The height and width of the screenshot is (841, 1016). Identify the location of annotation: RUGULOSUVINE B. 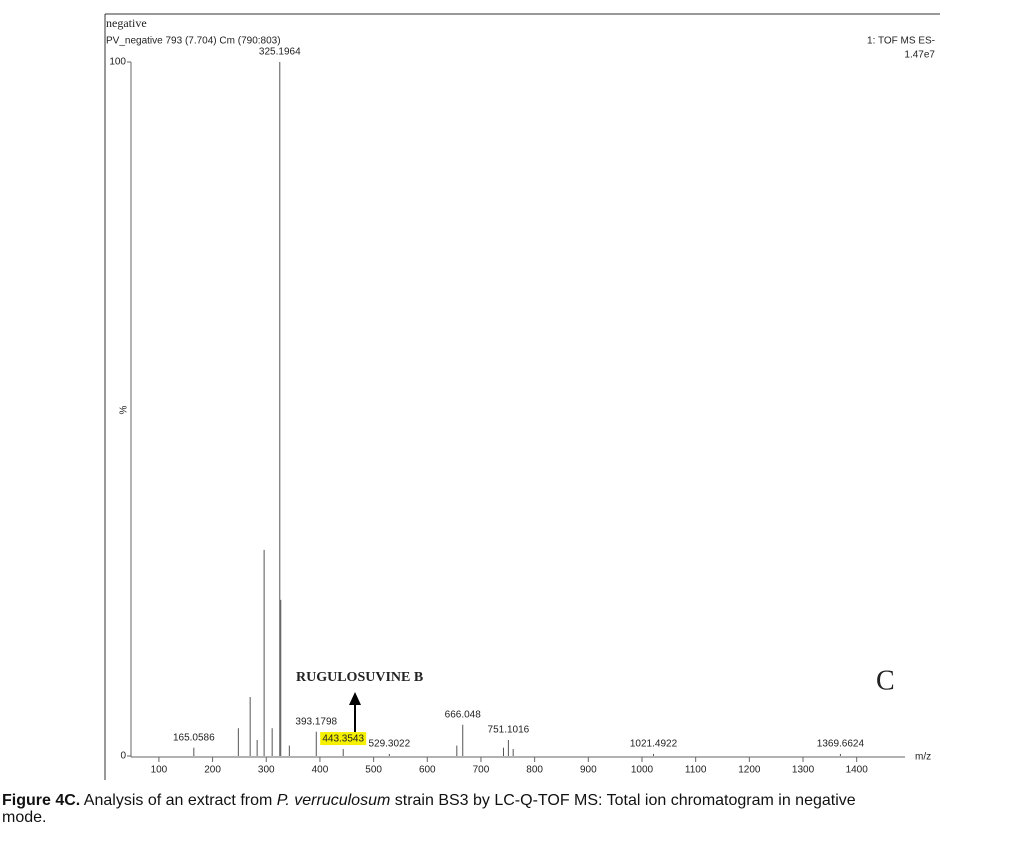
(359, 677).